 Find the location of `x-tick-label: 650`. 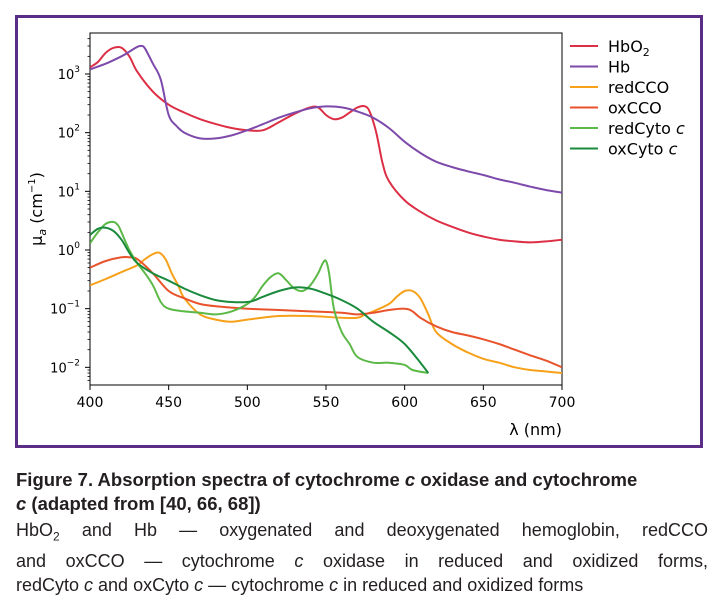

x-tick-label: 650 is located at coordinates (483, 403).